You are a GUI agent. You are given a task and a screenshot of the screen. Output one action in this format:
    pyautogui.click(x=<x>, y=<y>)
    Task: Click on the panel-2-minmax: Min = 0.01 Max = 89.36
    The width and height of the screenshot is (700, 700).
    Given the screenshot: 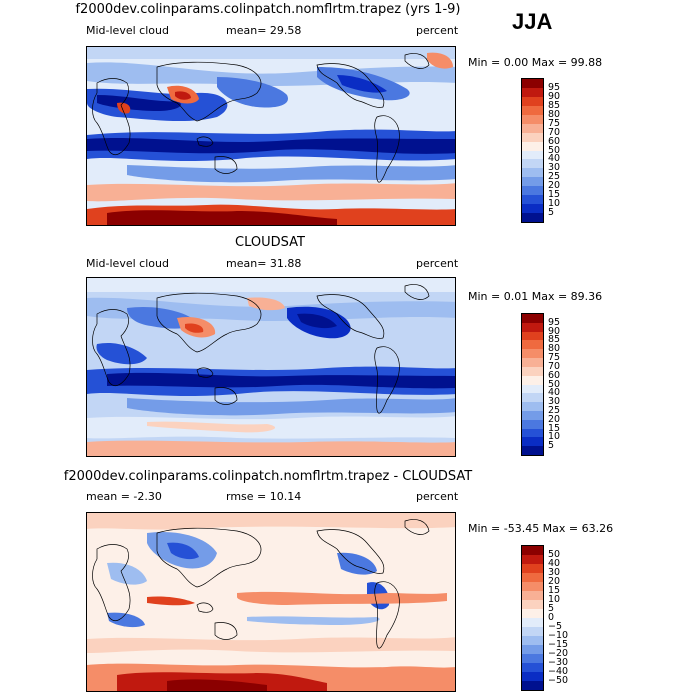 What is the action you would take?
    pyautogui.click(x=535, y=296)
    